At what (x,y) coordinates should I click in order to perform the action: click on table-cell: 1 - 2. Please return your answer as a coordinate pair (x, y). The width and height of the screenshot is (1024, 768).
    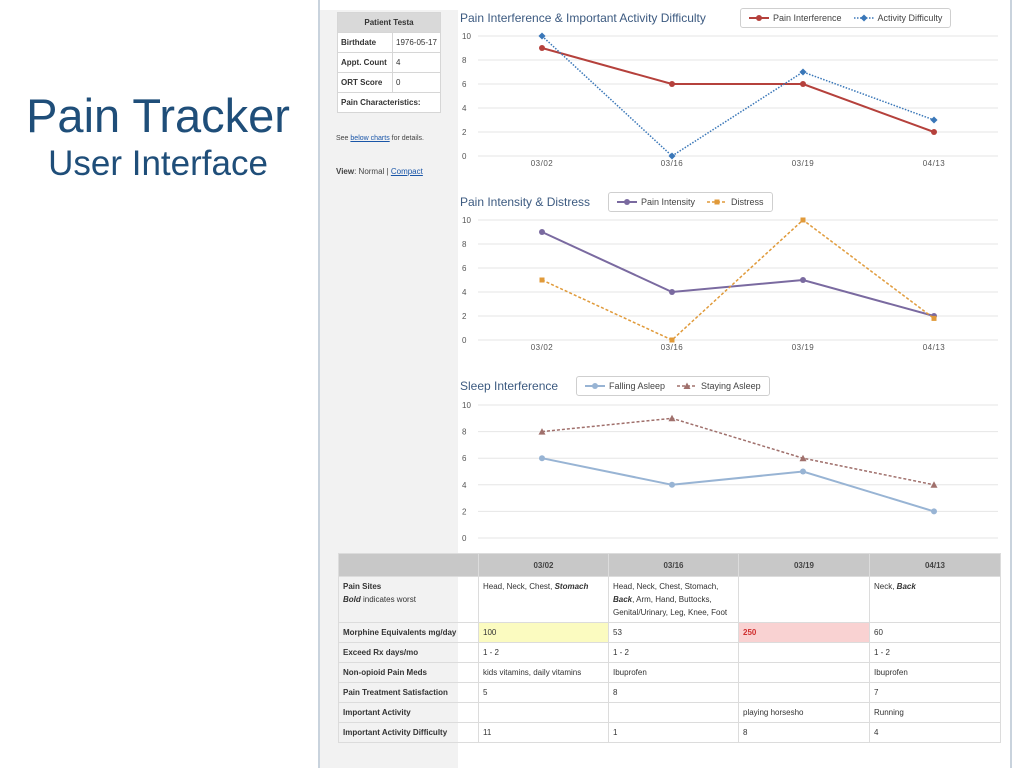
    Looking at the image, I should click on (673, 652).